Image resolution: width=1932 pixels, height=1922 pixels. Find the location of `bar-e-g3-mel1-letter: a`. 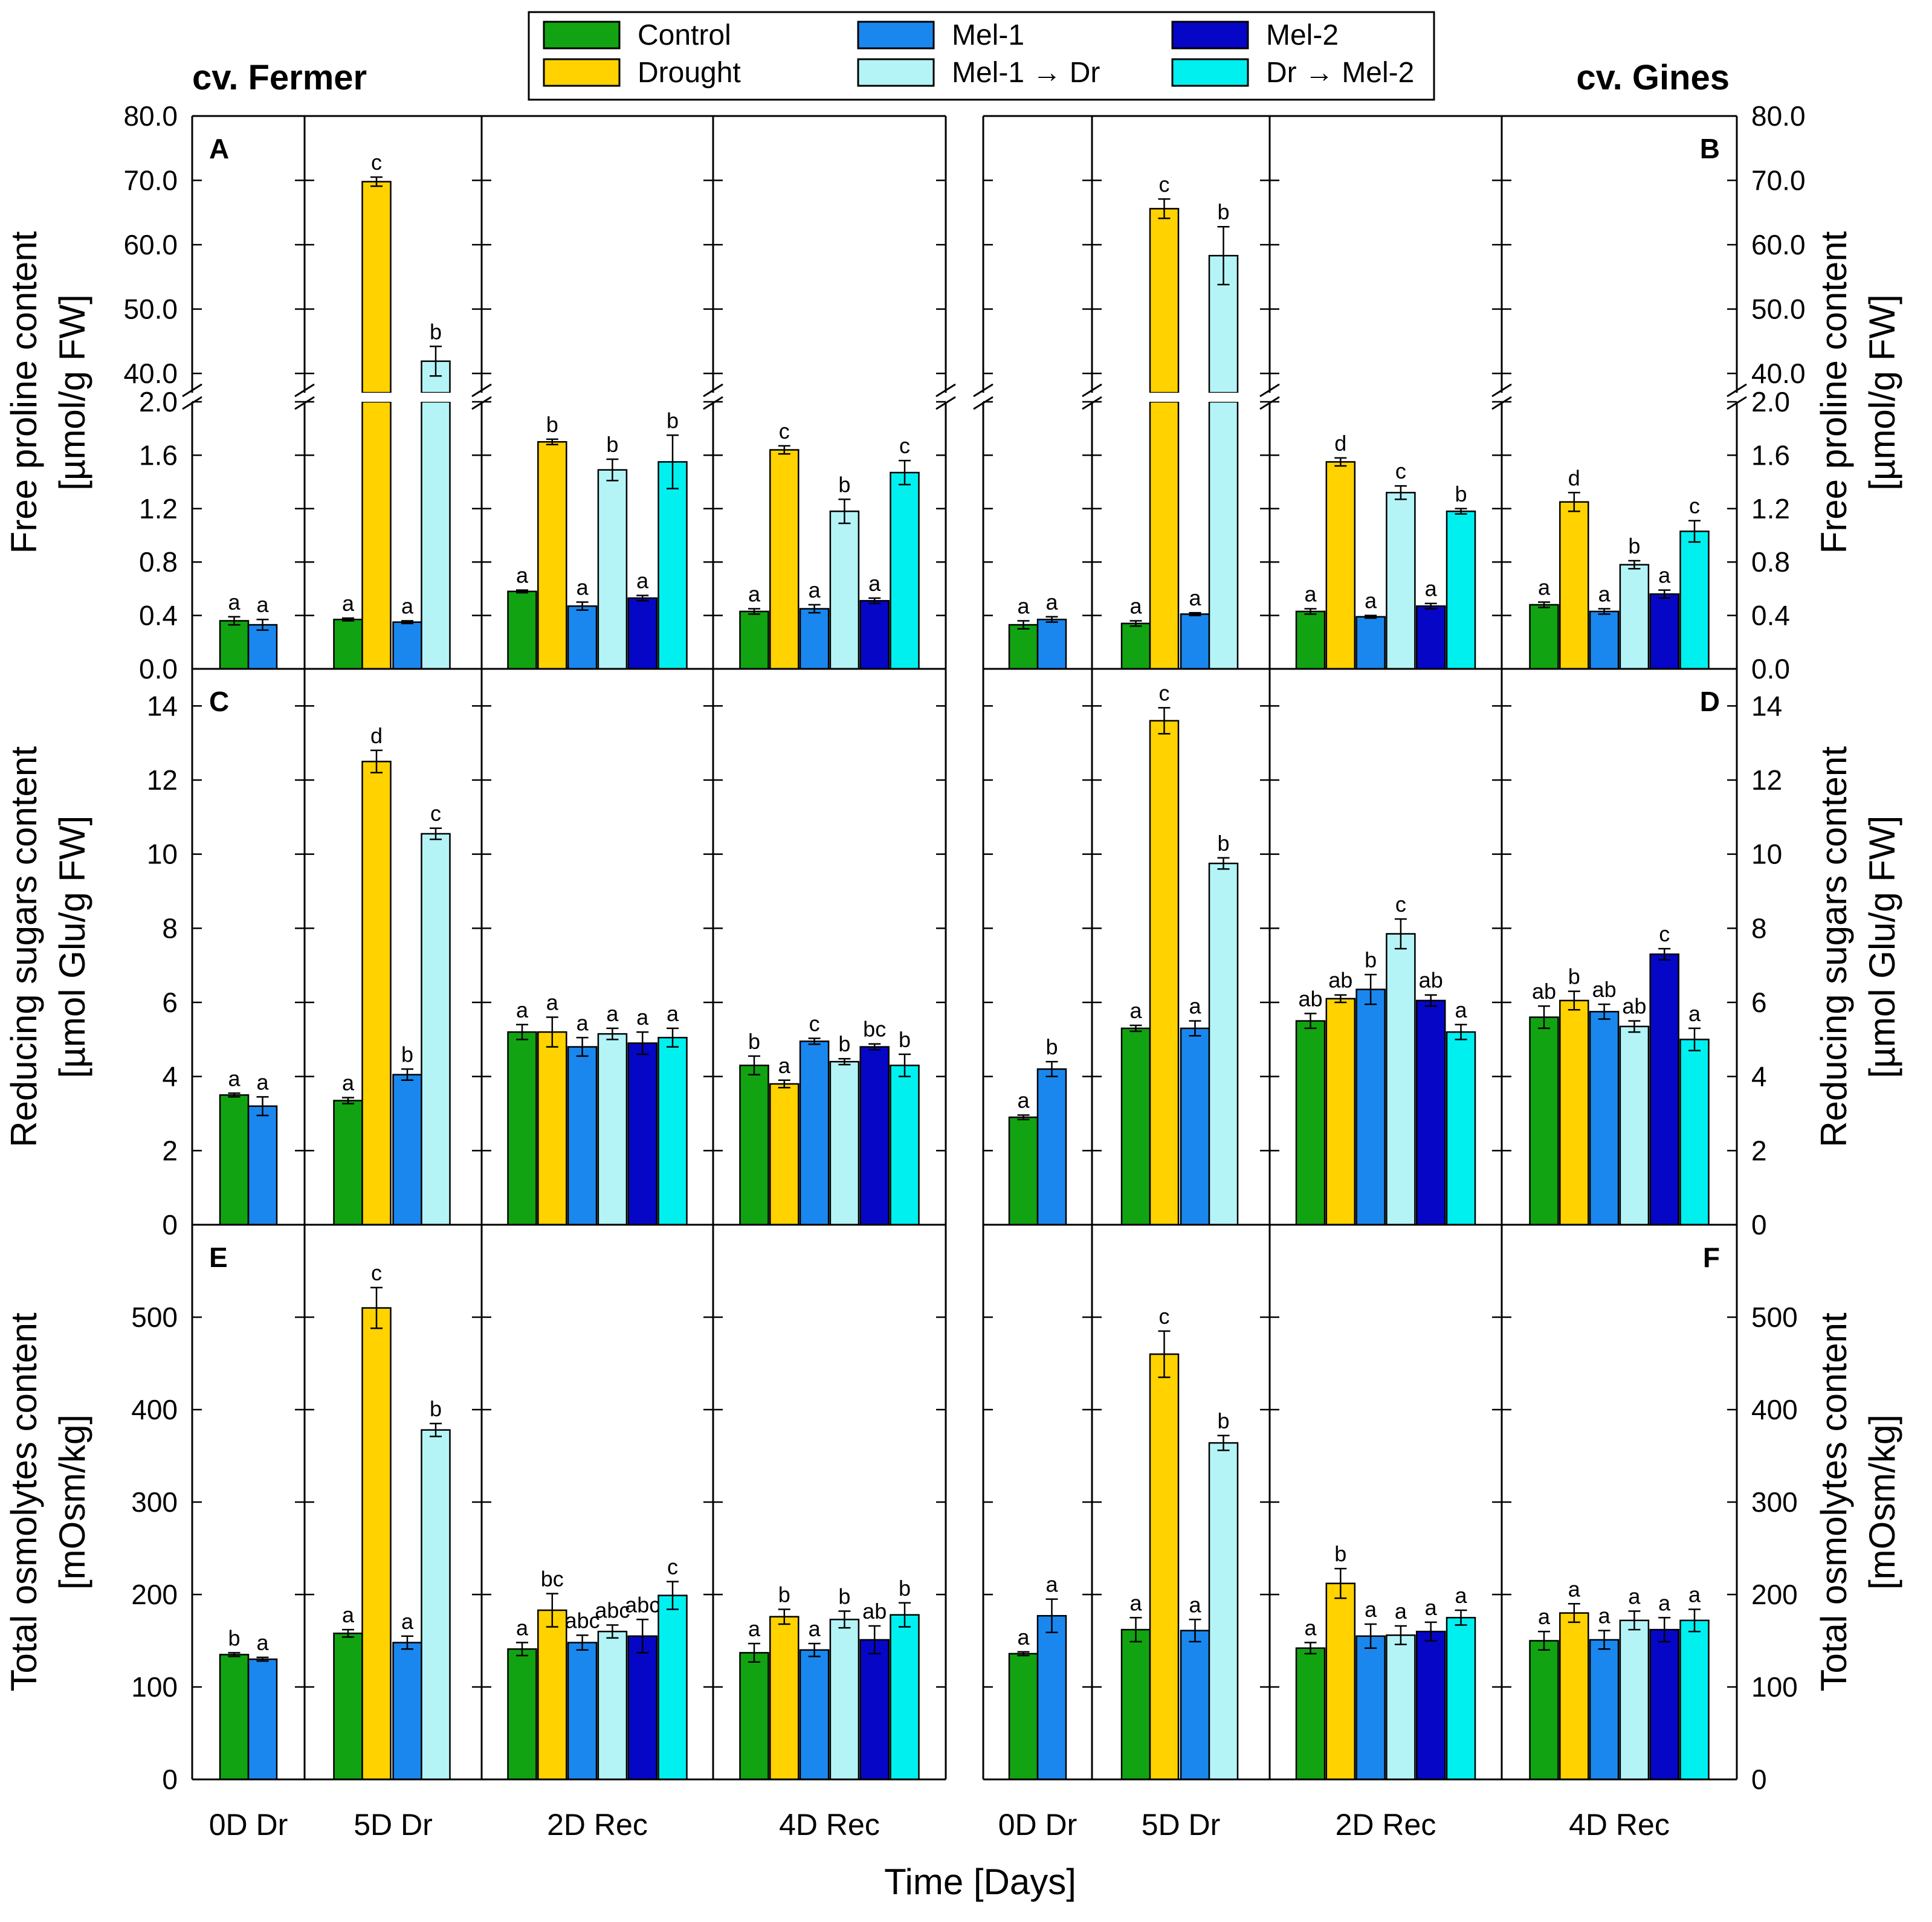

bar-e-g3-mel1-letter: a is located at coordinates (815, 1628).